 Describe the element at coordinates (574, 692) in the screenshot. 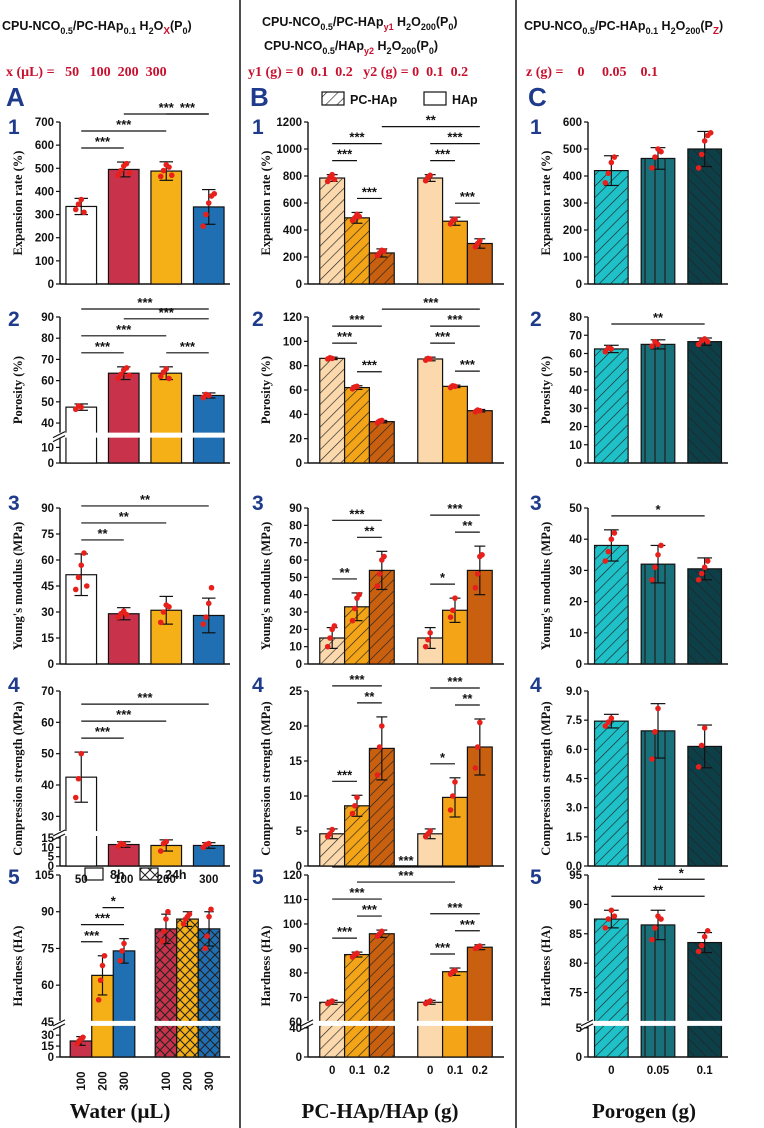

I see `y-tick-label: 9.0` at that location.